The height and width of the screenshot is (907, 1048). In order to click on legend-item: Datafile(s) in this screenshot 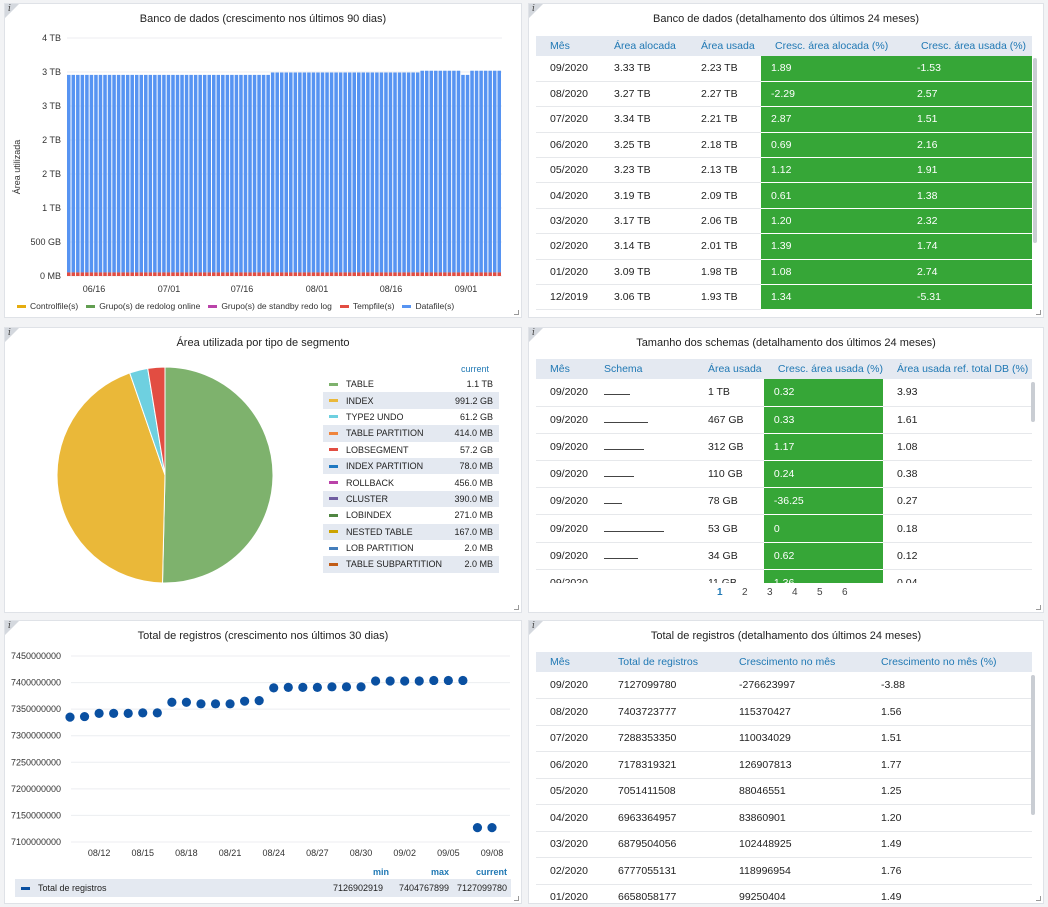, I will do `click(428, 306)`.